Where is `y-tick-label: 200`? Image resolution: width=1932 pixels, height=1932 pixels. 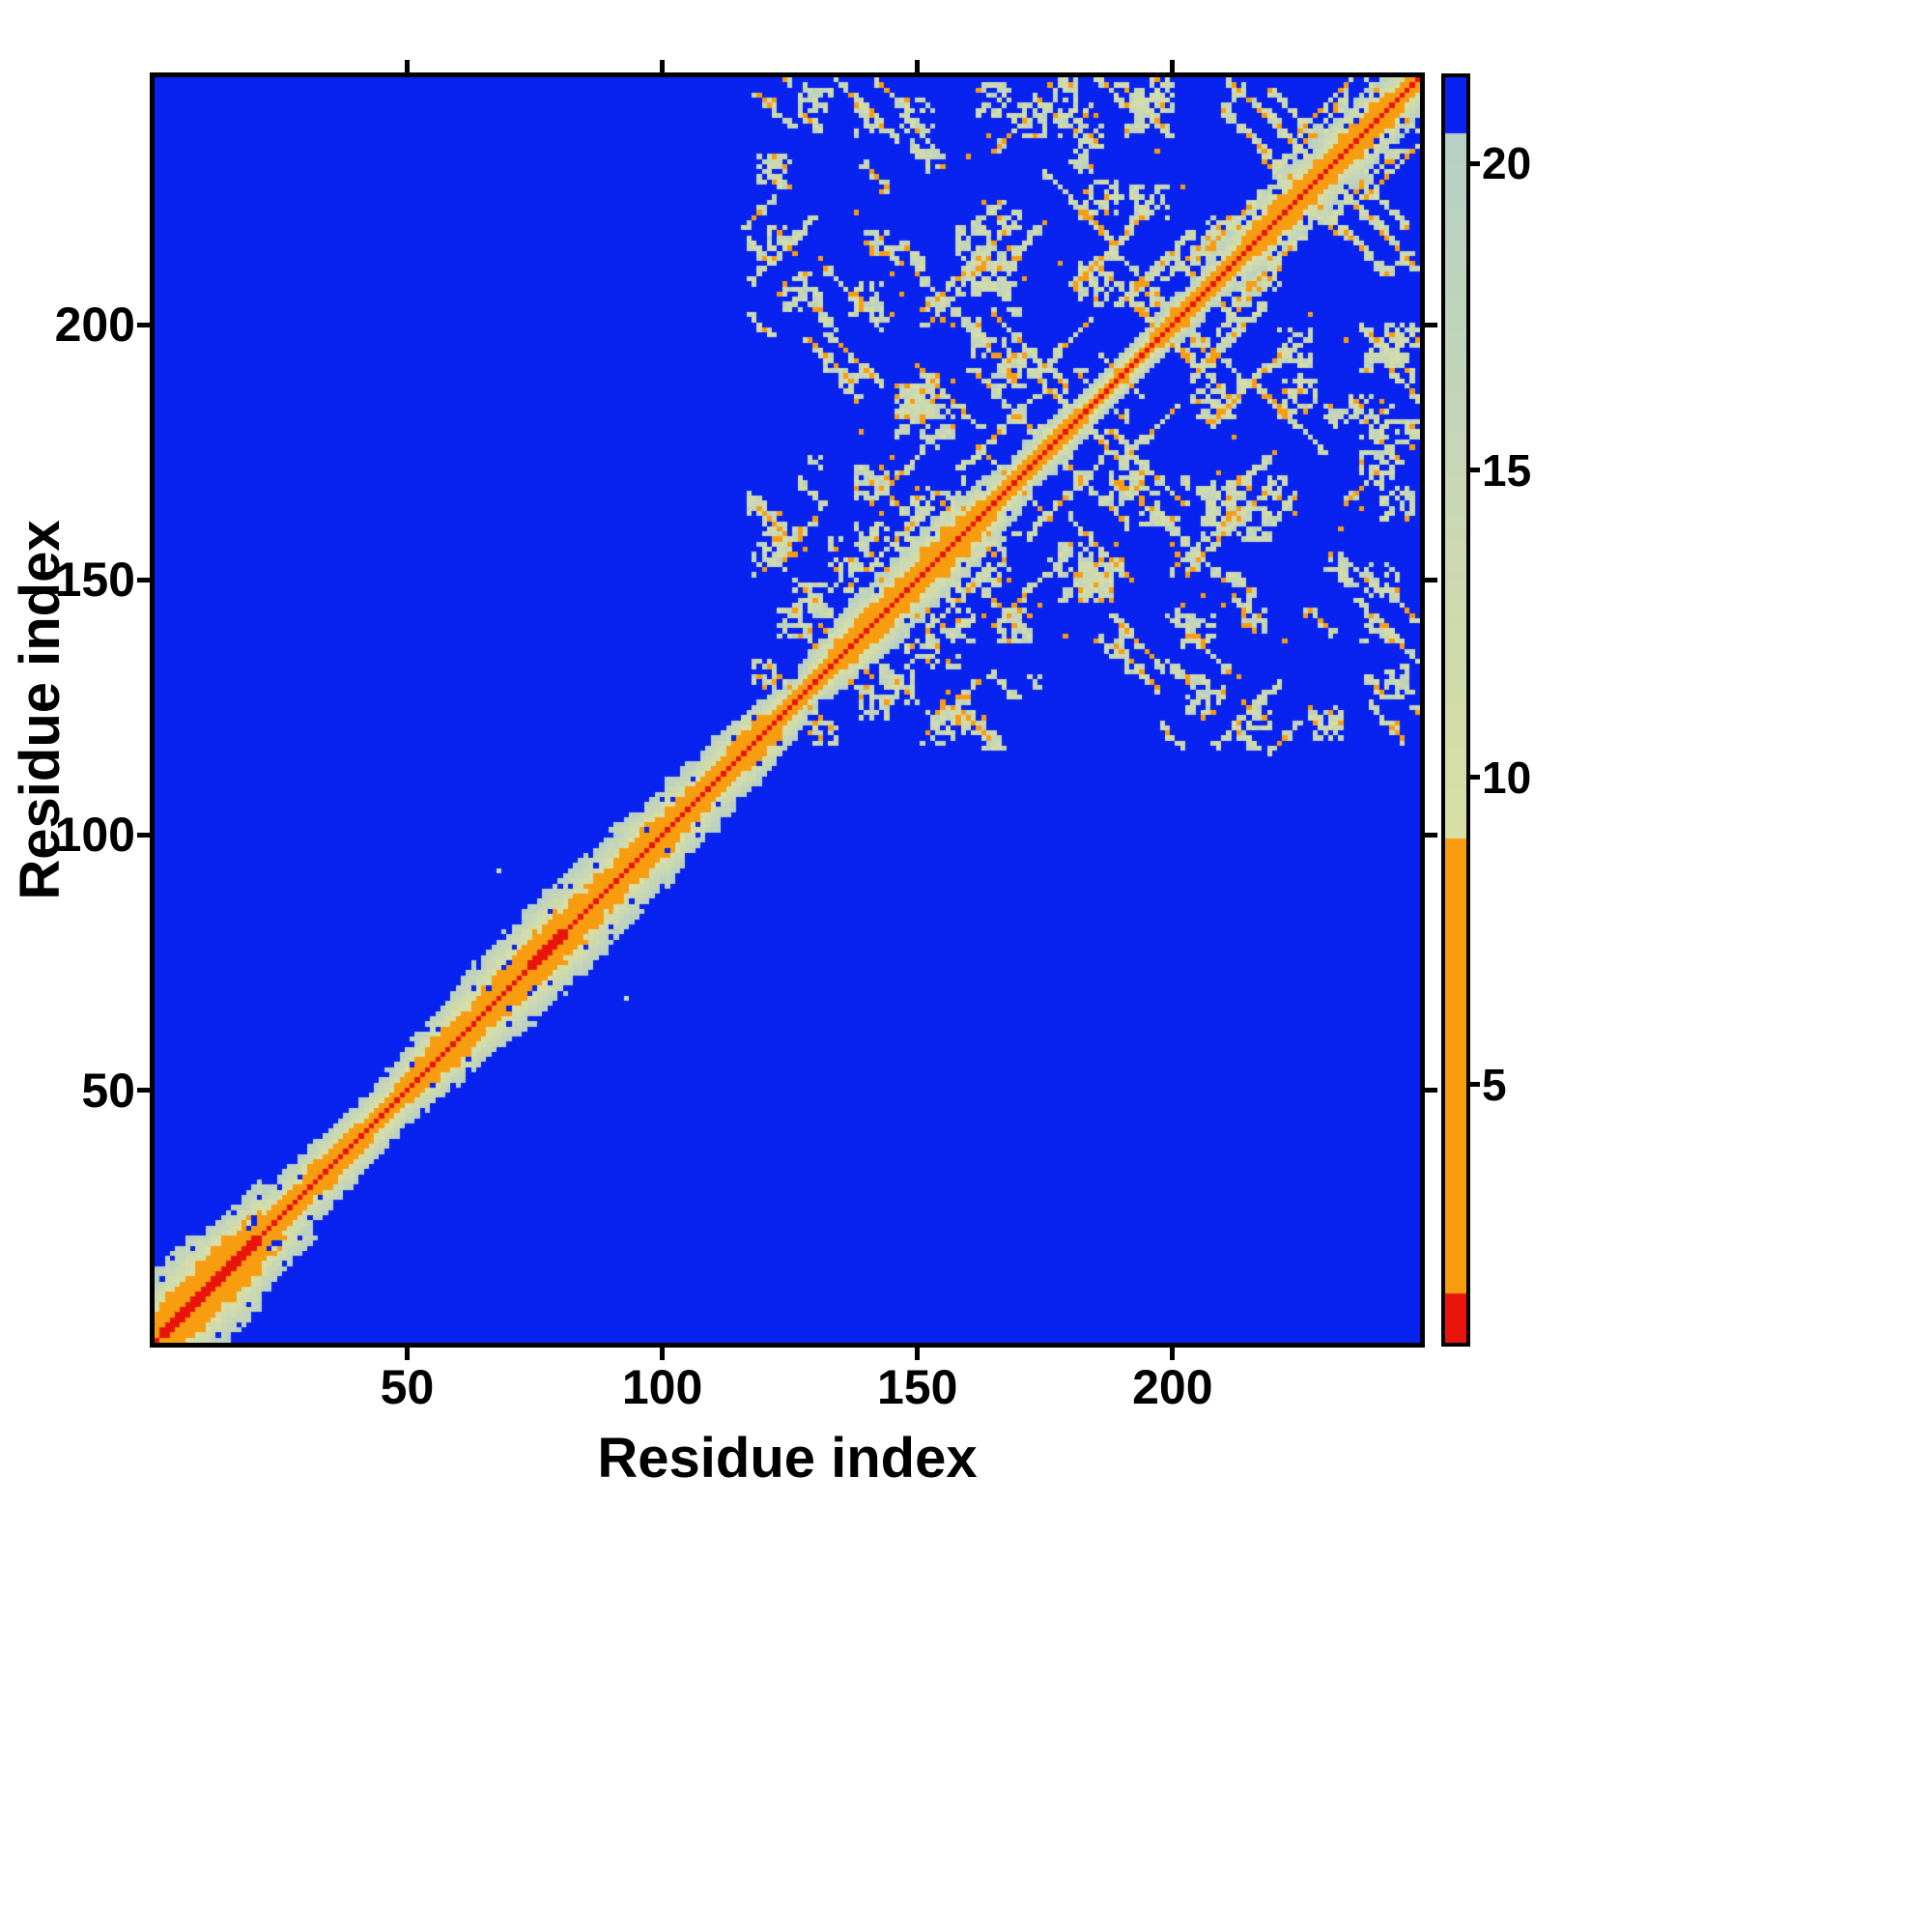 y-tick-label: 200 is located at coordinates (94, 324).